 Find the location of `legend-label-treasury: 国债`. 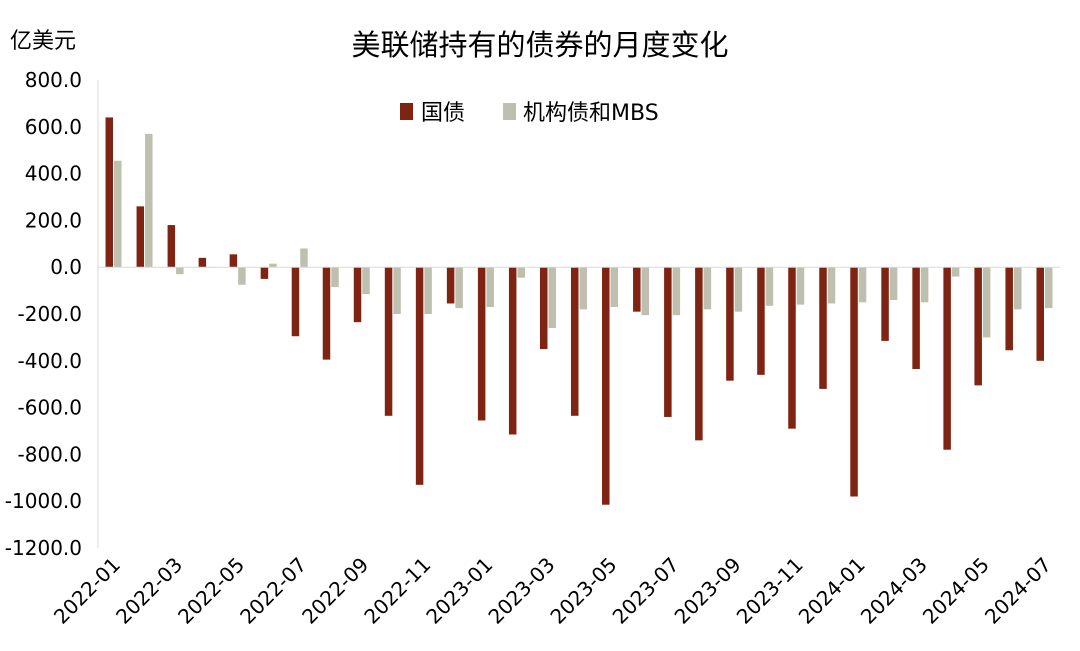

legend-label-treasury: 国债 is located at coordinates (443, 113).